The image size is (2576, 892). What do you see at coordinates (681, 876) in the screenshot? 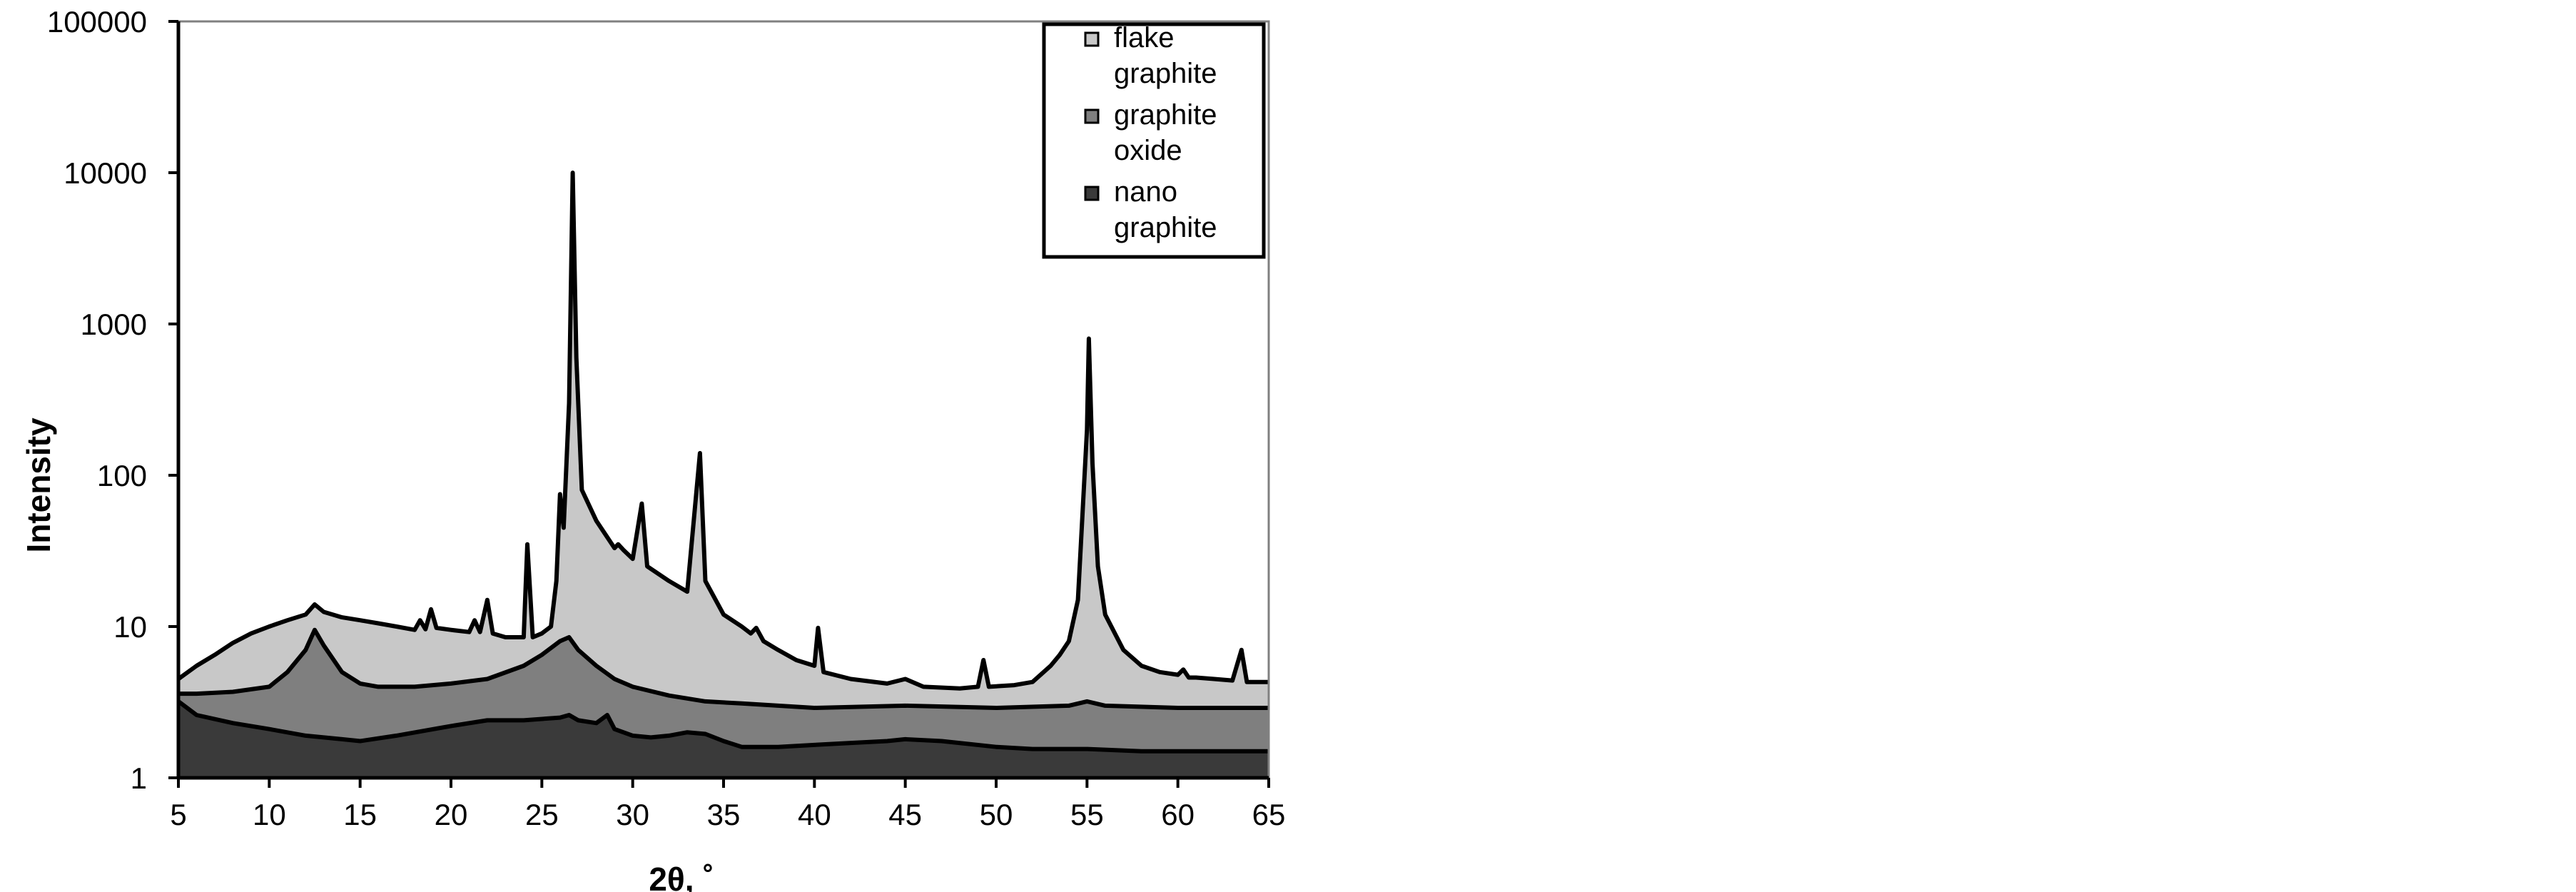
I see `x-axis-title: 2θ, ˚` at bounding box center [681, 876].